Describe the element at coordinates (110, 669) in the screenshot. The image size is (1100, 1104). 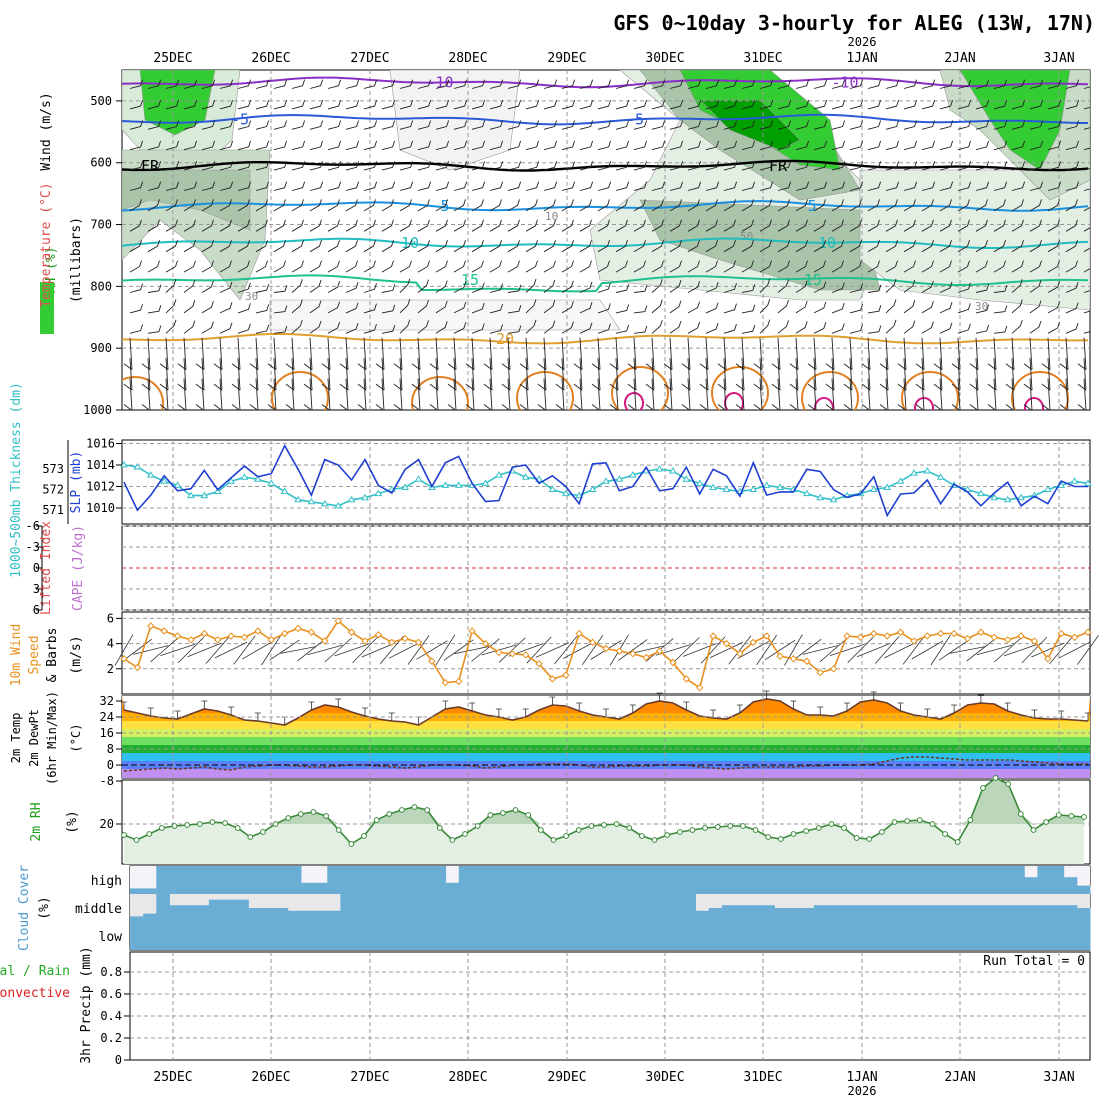
I see `wind-tick-label: 2` at that location.